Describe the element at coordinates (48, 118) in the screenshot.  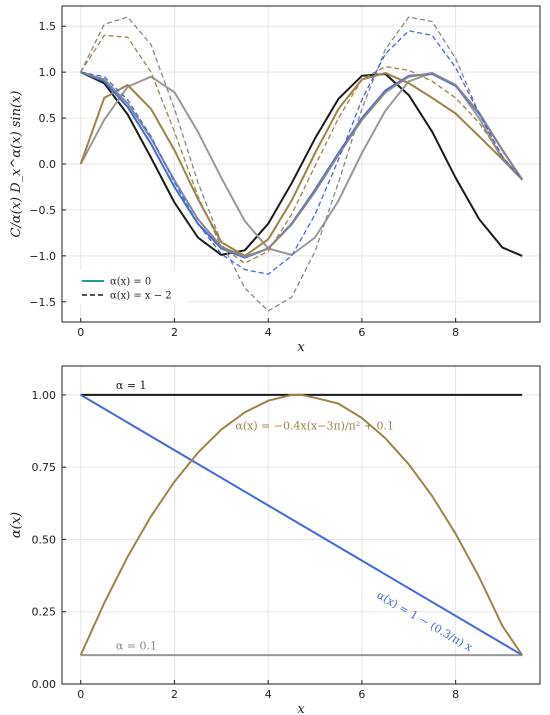
I see `top-ytick-label-4: 0.5` at that location.